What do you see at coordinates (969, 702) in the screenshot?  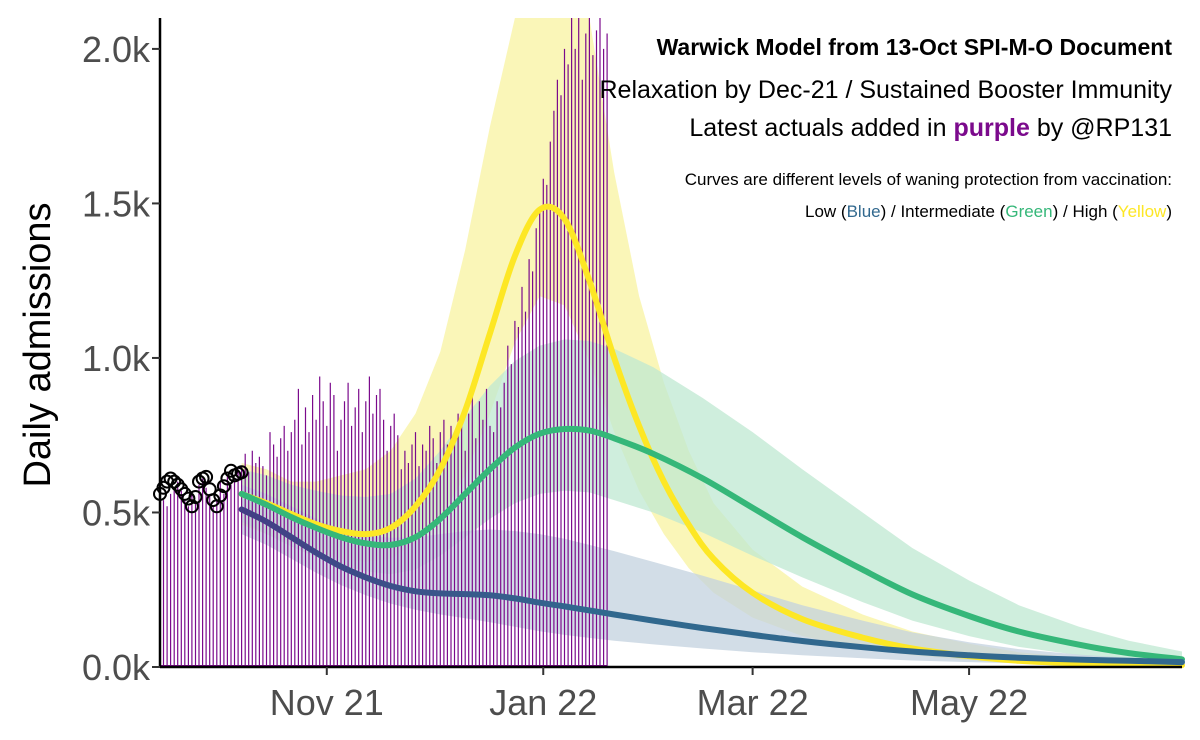 I see `x-tick-label: May 22` at bounding box center [969, 702].